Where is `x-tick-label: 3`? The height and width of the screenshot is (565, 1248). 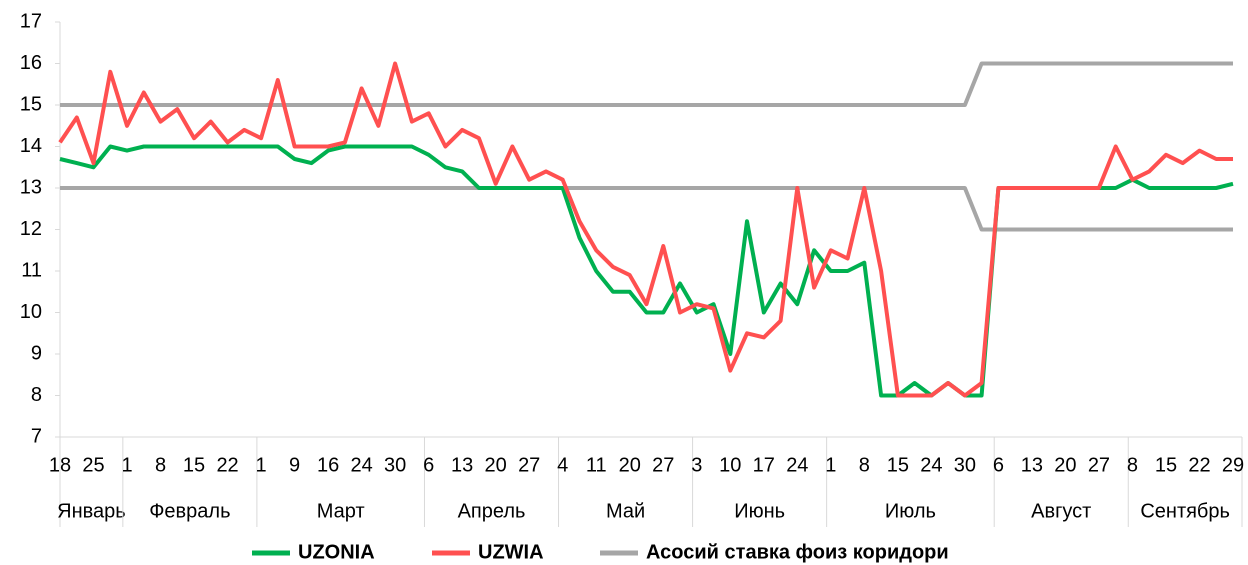 x-tick-label: 3 is located at coordinates (696, 465).